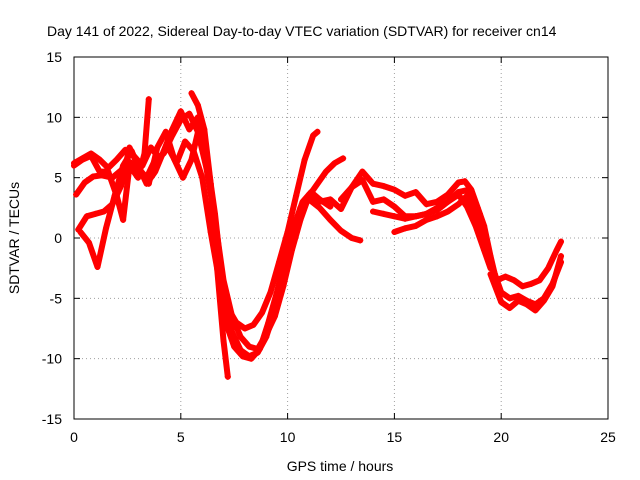 The width and height of the screenshot is (640, 480). Describe the element at coordinates (54, 117) in the screenshot. I see `y-tick-label: 10` at that location.